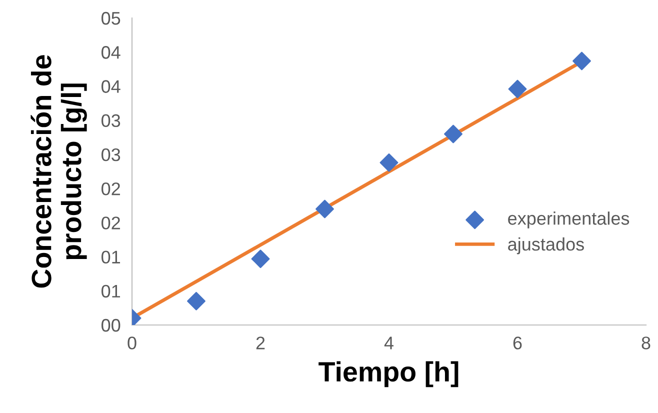 This screenshot has width=658, height=413. I want to click on y-tick-label: 00, so click(111, 325).